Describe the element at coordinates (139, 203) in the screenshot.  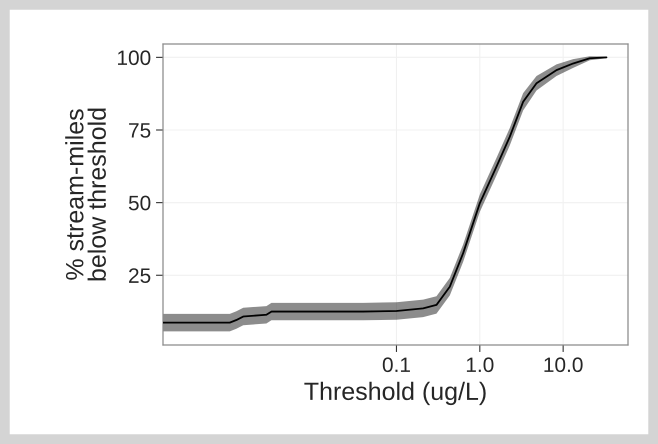
I see `y-tick-label: 50` at that location.